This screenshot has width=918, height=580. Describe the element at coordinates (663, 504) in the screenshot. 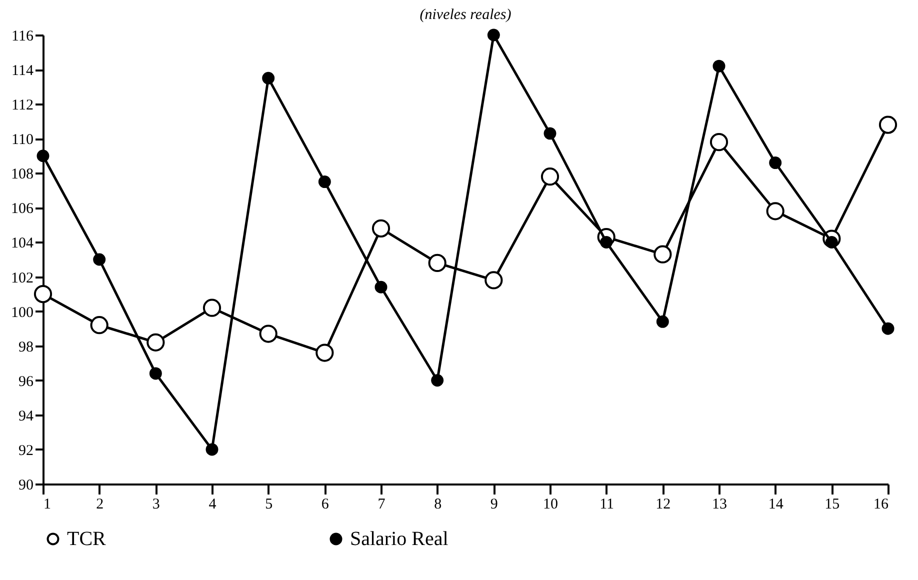

I see `x-tick-label: 12` at that location.